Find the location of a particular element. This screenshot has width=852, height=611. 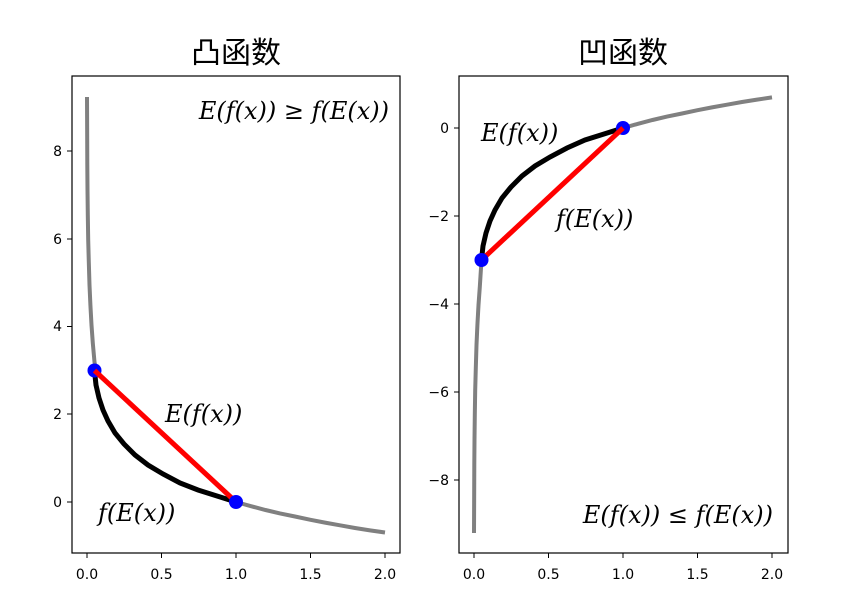

left-chord-cap is located at coordinates (97, 373).